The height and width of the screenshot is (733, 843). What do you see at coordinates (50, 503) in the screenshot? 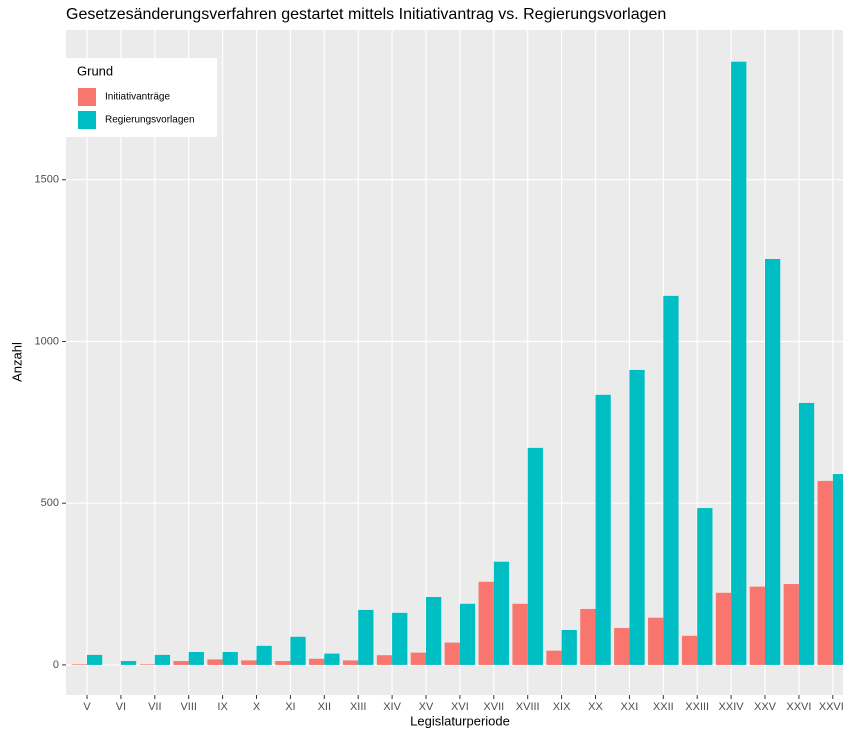
I see `y-tick-label: 500` at bounding box center [50, 503].